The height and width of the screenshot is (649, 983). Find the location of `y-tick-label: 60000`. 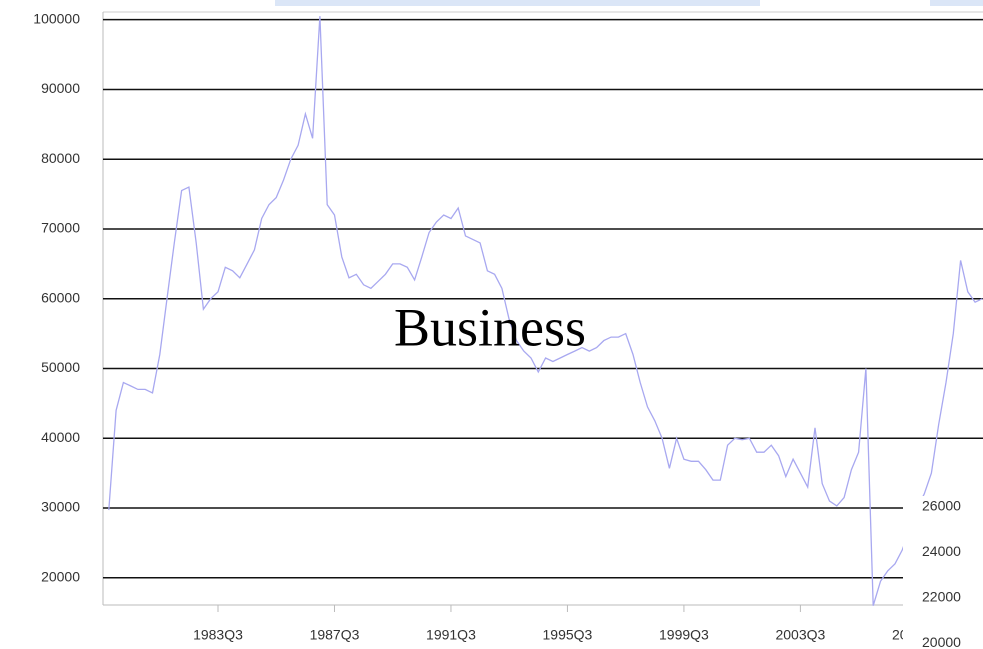

y-tick-label: 60000 is located at coordinates (60, 297).